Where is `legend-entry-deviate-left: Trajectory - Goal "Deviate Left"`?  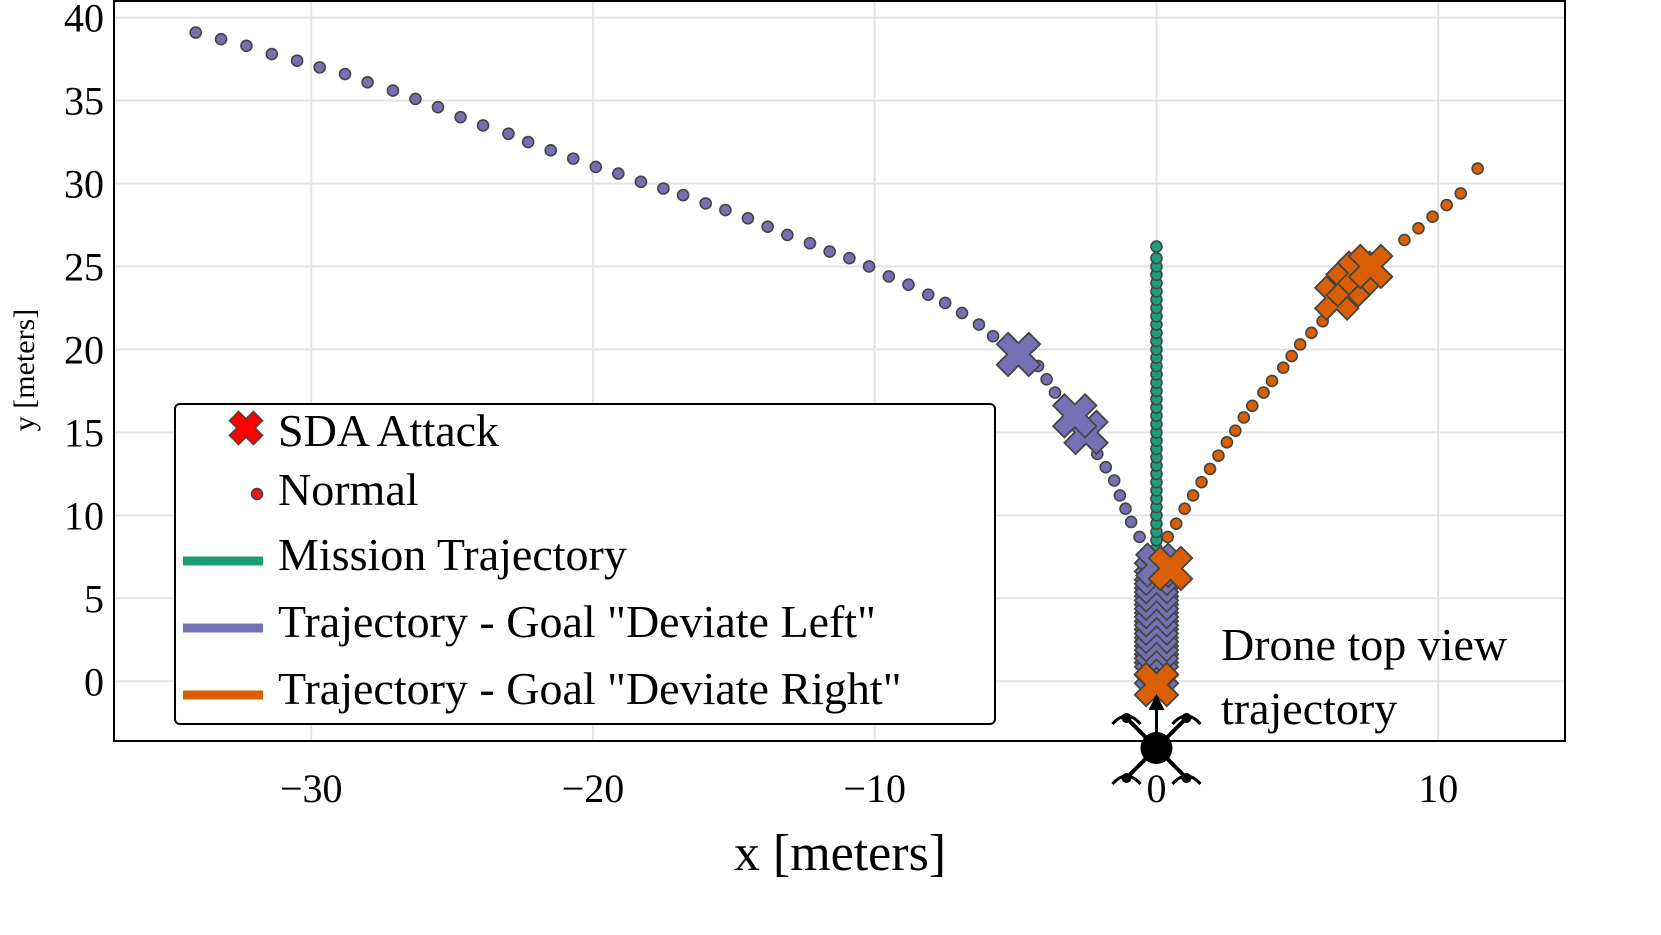 legend-entry-deviate-left: Trajectory - Goal "Deviate Left" is located at coordinates (529, 621).